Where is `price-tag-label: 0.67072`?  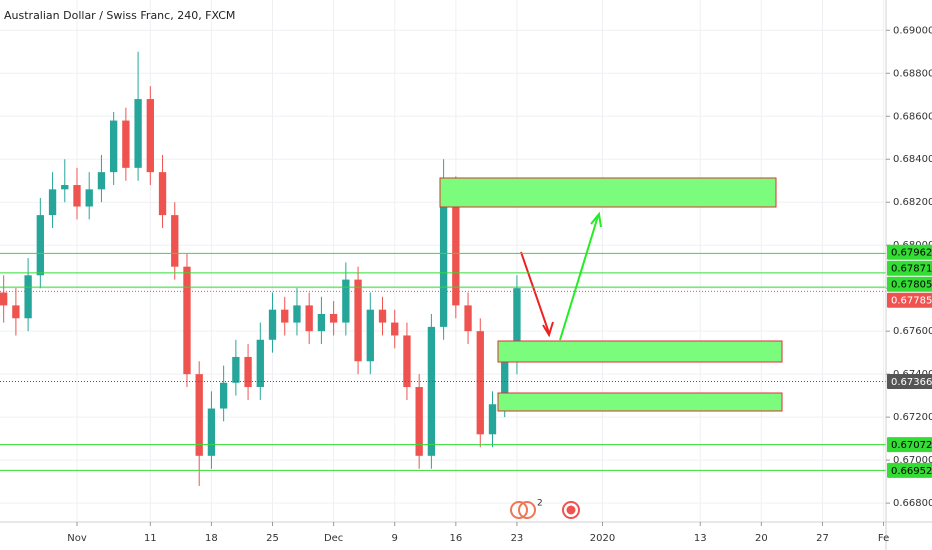 price-tag-label: 0.67072 is located at coordinates (911, 445).